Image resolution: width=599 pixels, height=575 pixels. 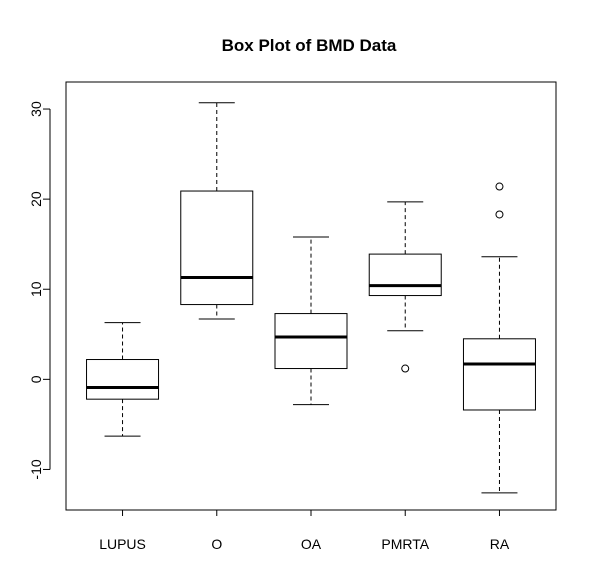 I want to click on y-tick-label: -10, so click(x=36, y=469).